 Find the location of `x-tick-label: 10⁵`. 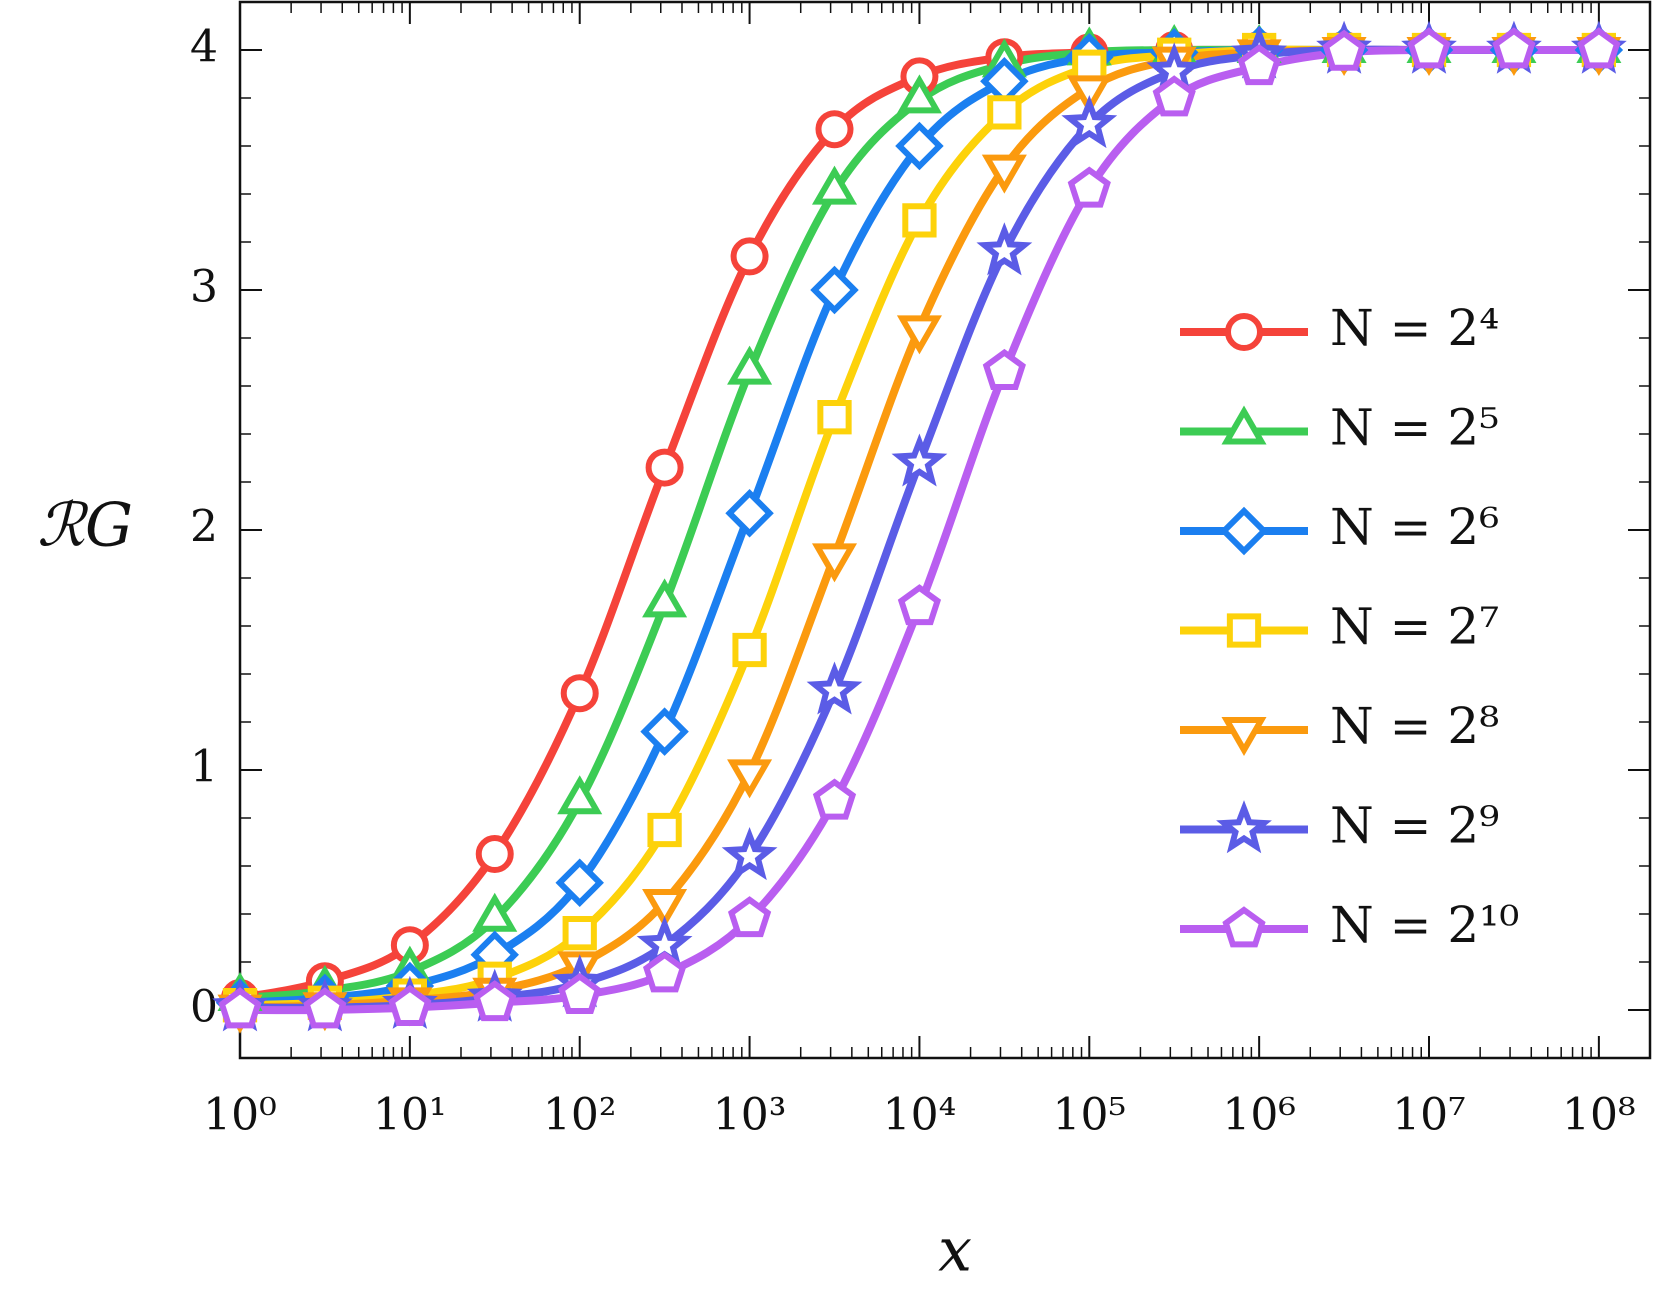

x-tick-label: 10⁵ is located at coordinates (1089, 1115).